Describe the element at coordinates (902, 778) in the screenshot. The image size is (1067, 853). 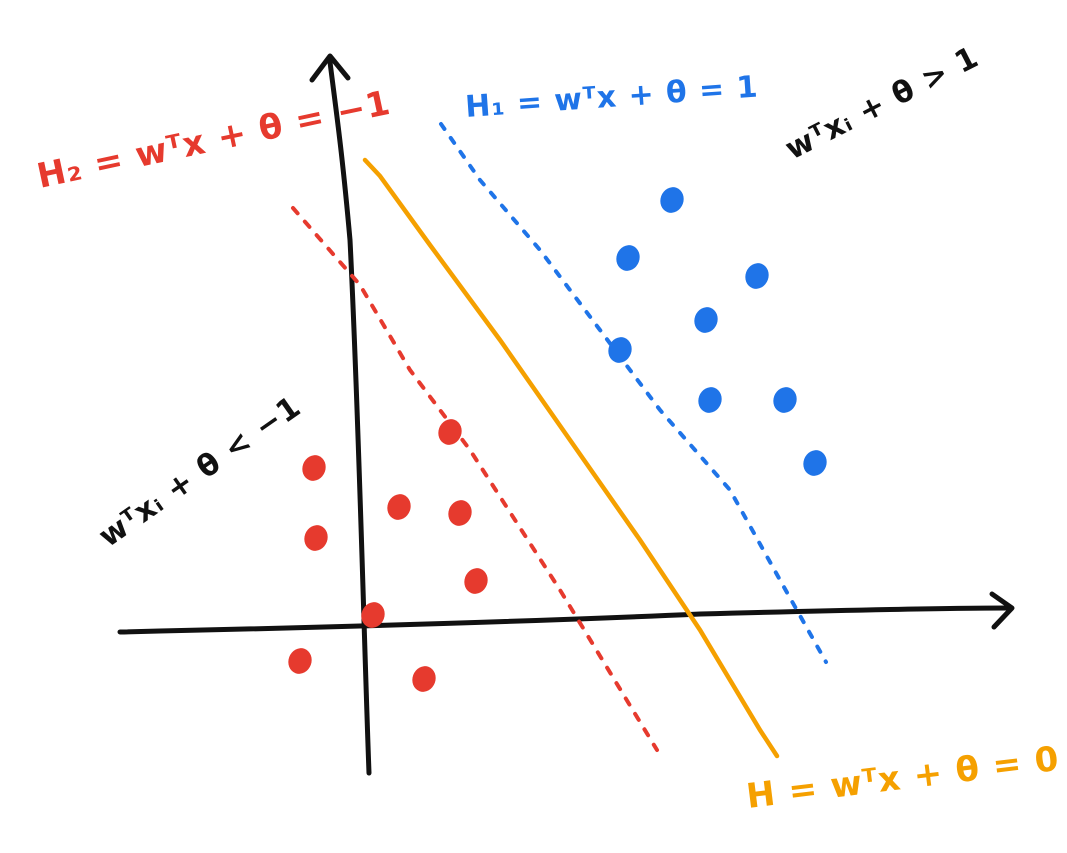
I see `hyperplane-label: H = wᵀx + θ = 0` at that location.